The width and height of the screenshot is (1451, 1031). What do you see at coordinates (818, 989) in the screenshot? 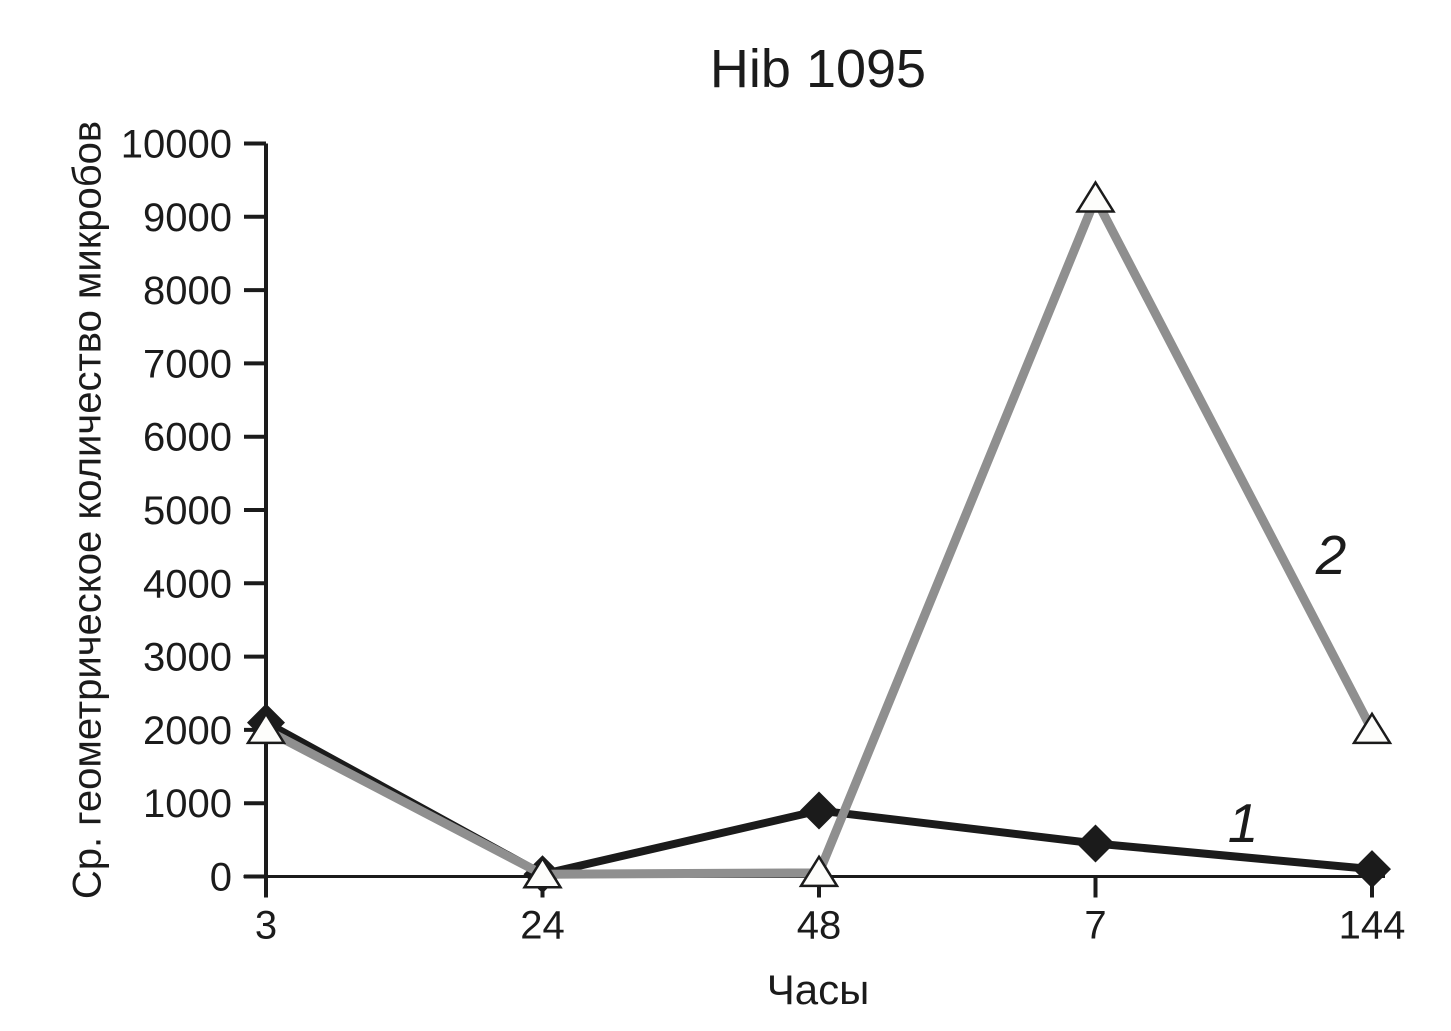
I see `x-axis-label: Часы` at bounding box center [818, 989].